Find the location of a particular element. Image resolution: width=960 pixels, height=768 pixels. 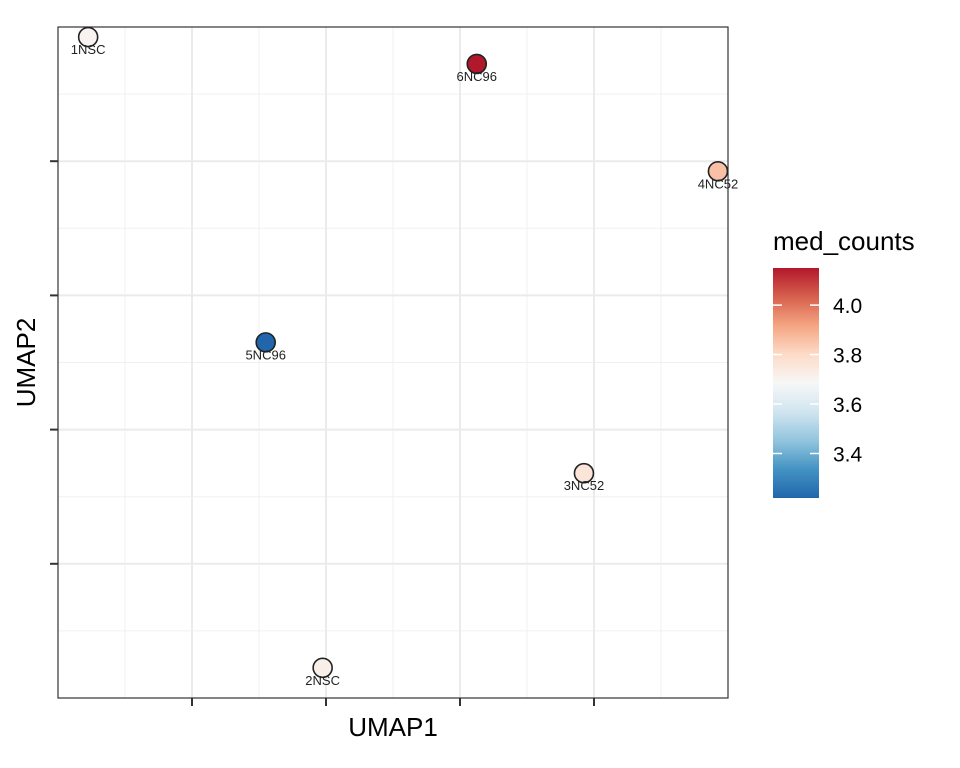

point-label: 6NC96 is located at coordinates (477, 76).